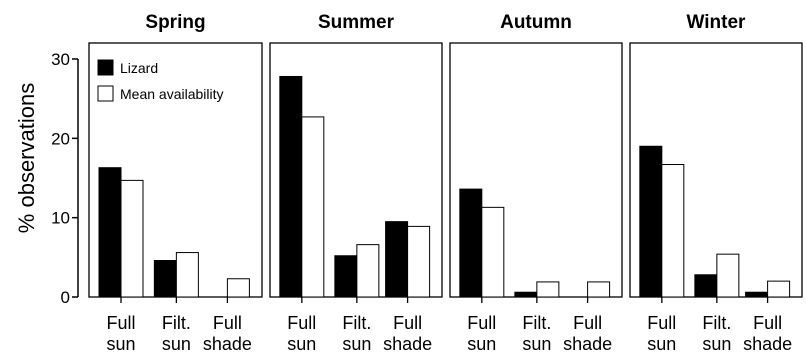  Describe the element at coordinates (65, 297) in the screenshot. I see `y-tick-label-0: 0` at that location.